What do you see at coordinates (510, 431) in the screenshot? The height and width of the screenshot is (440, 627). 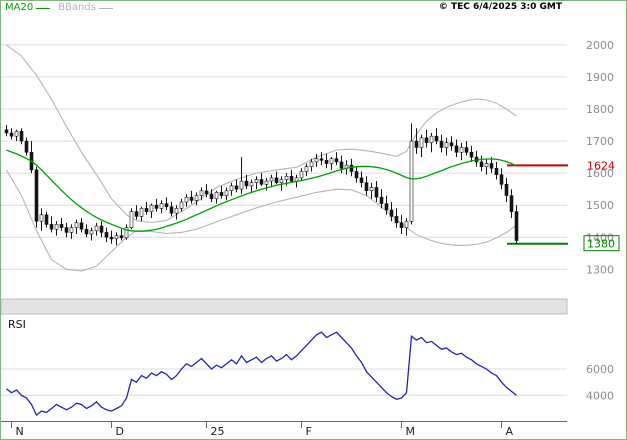 I see `month-tick-label: A` at bounding box center [510, 431].